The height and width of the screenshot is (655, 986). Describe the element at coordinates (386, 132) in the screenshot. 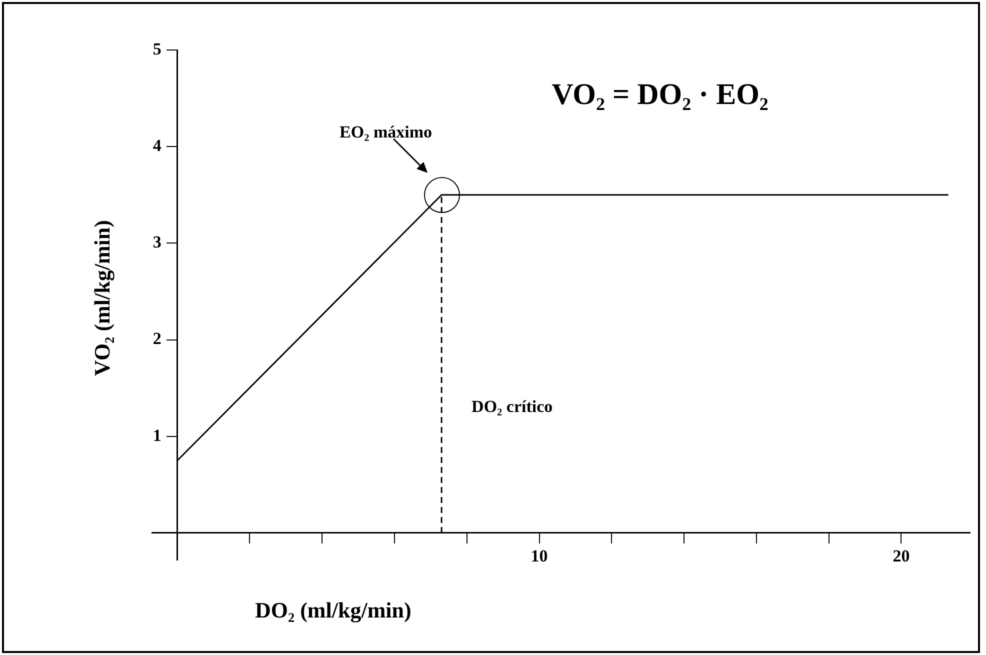

I see `annotation: EO₂ máximo` at that location.